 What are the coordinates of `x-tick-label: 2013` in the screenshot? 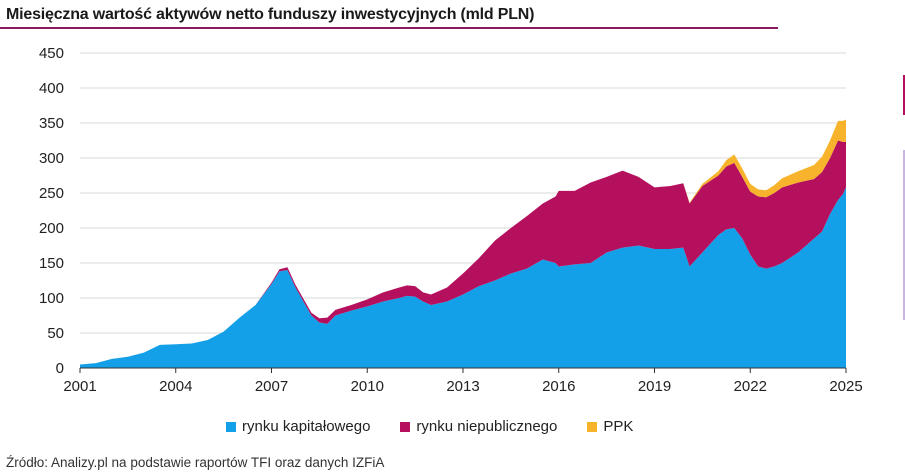 It's located at (462, 386).